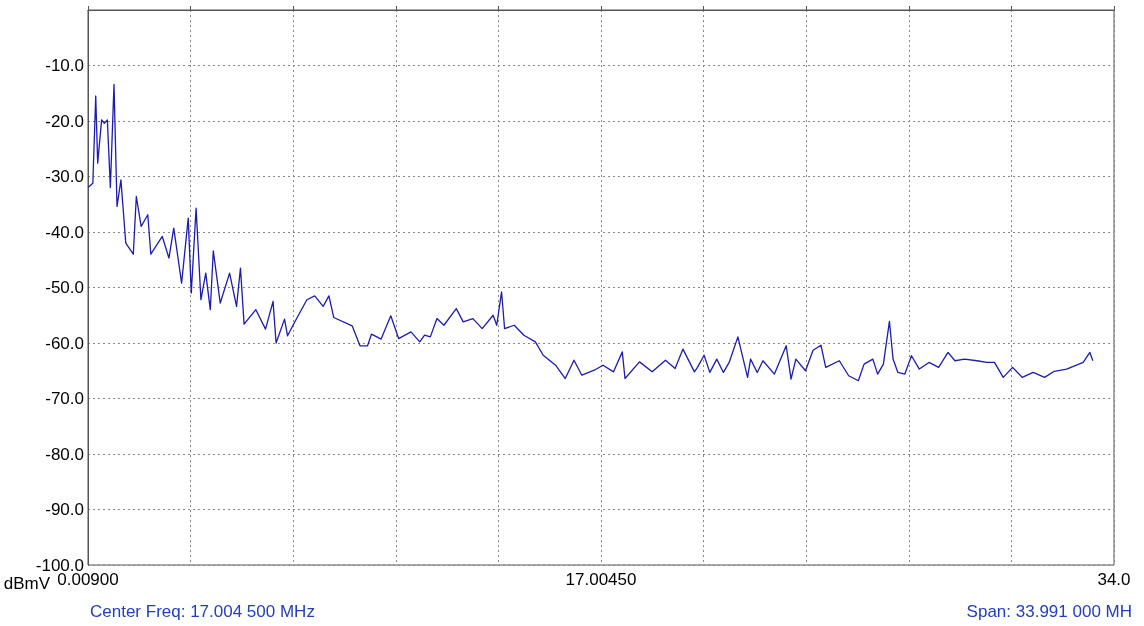 Image resolution: width=1144 pixels, height=626 pixels. What do you see at coordinates (1049, 611) in the screenshot?
I see `text: Span: 33.991 000 MH` at bounding box center [1049, 611].